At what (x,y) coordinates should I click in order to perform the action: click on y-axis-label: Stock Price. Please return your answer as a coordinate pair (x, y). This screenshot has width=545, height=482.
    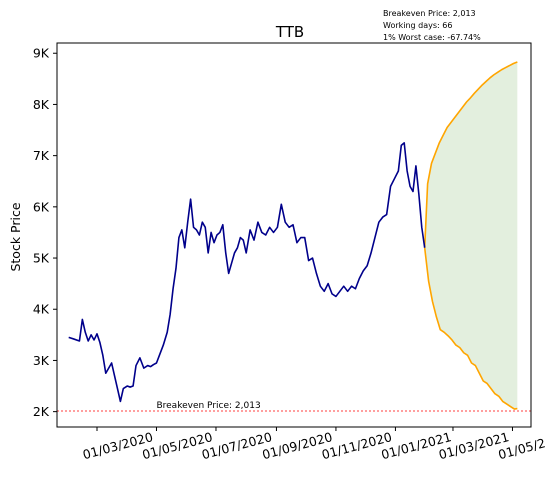
    Looking at the image, I should click on (15, 236).